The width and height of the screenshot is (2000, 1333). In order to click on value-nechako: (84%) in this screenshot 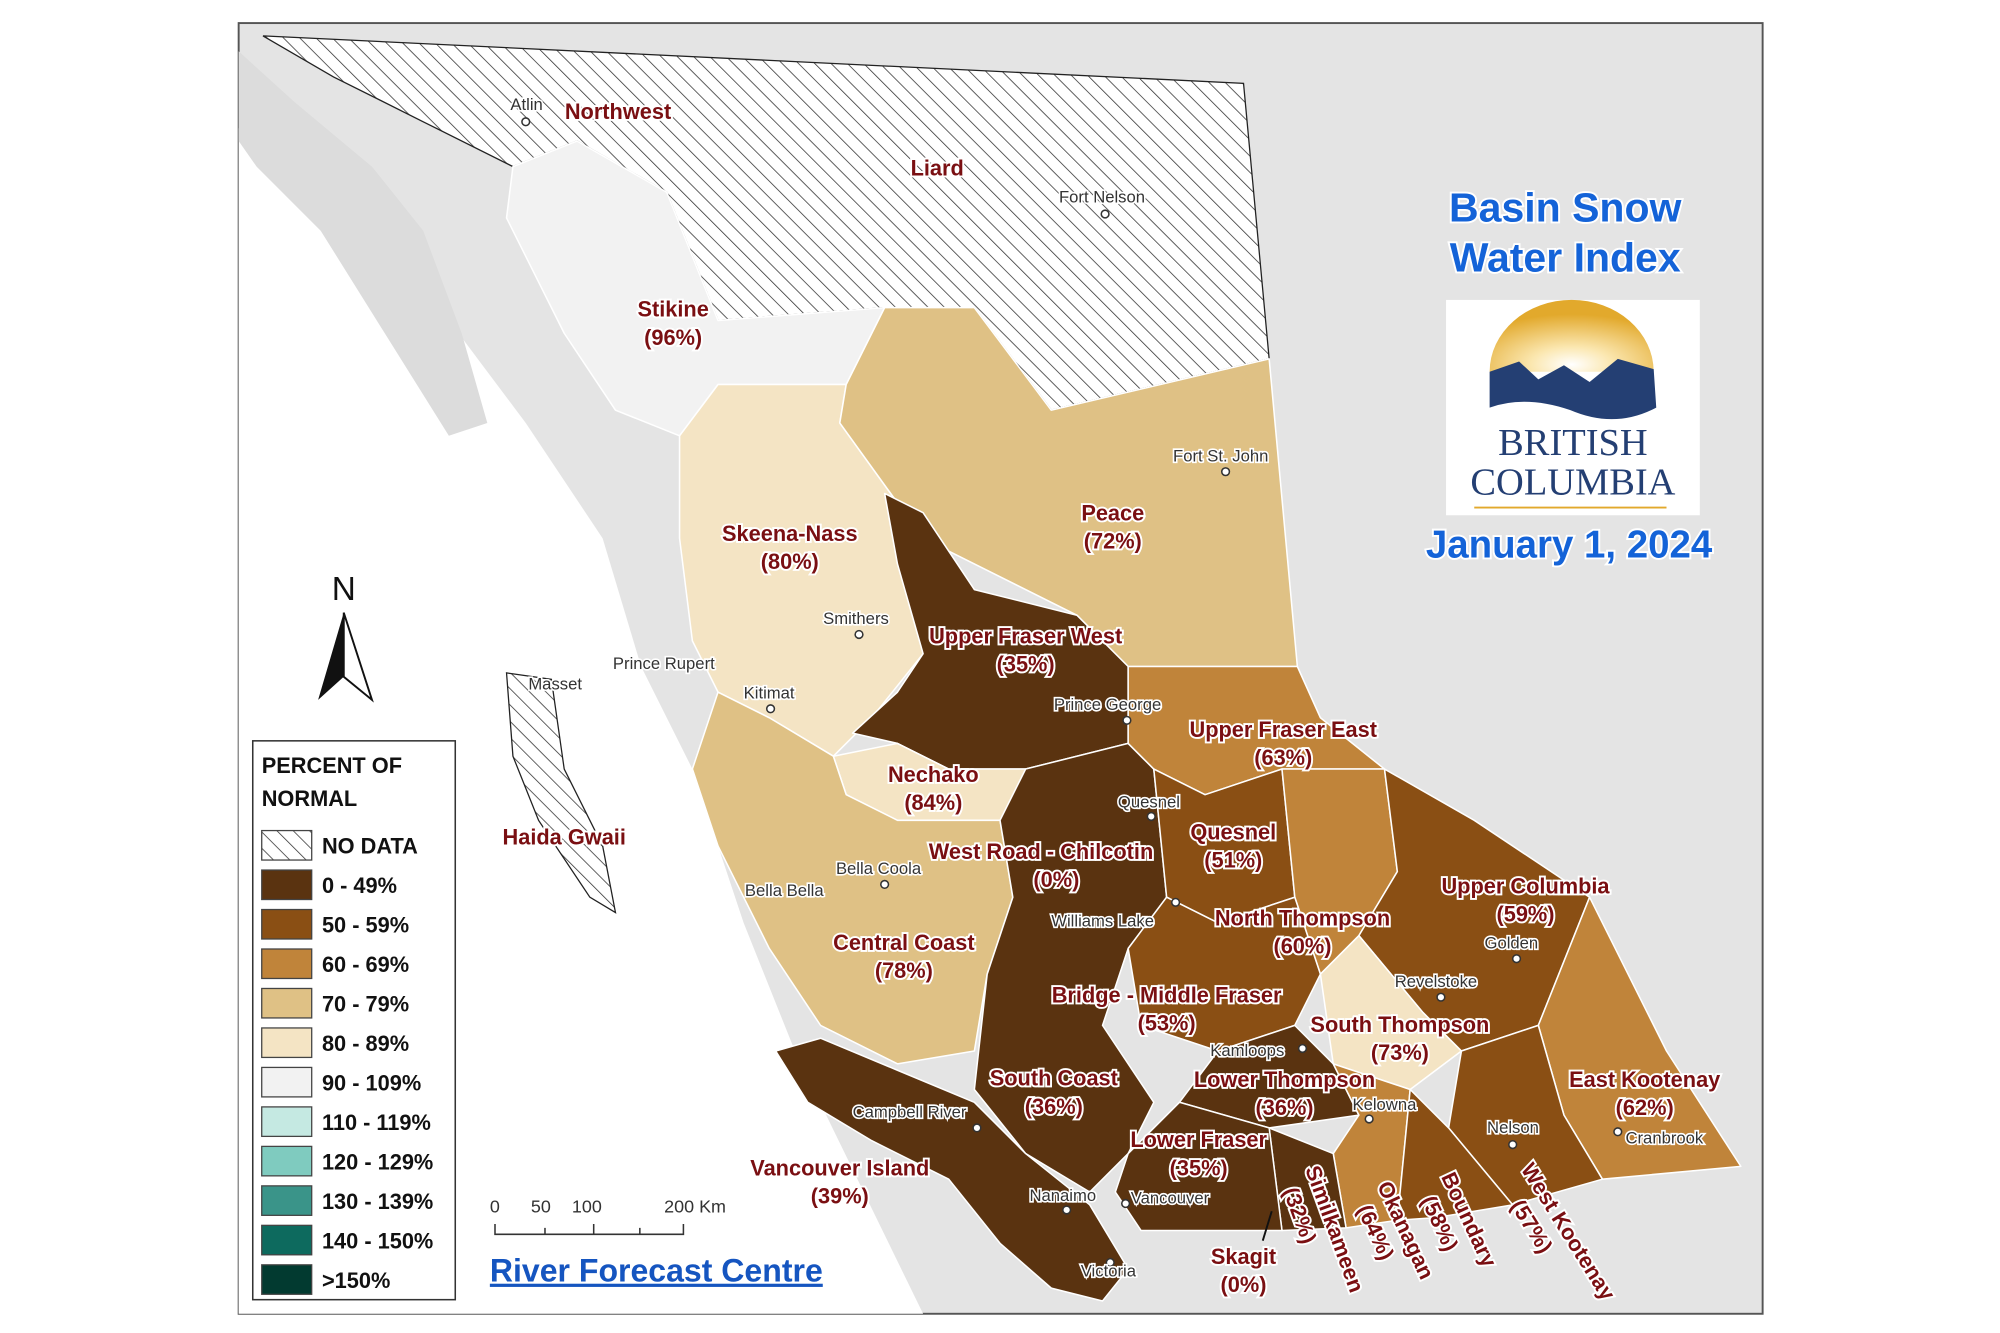, I will do `click(933, 802)`.